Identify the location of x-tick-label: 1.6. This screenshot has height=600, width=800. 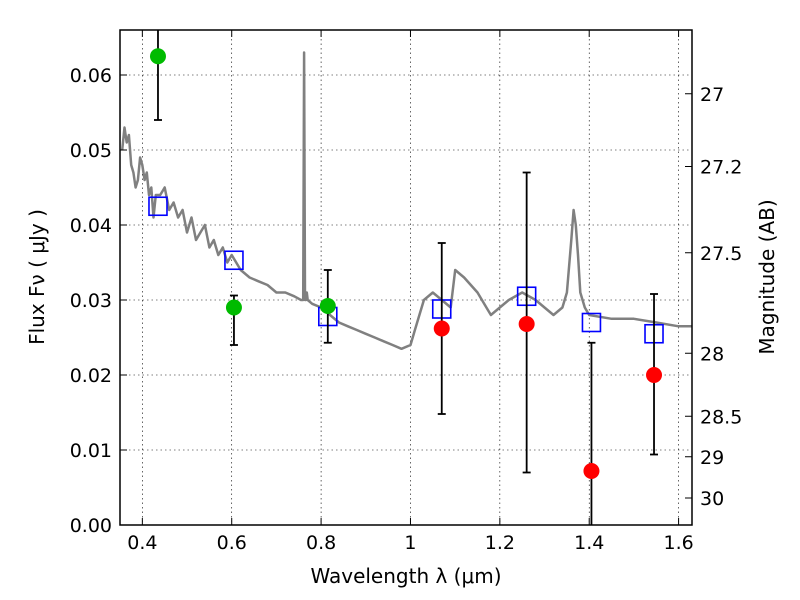
(678, 543).